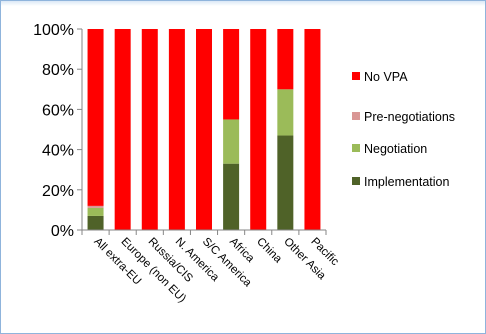  I want to click on legend-label-negotiation: Negotiation, so click(395, 149).